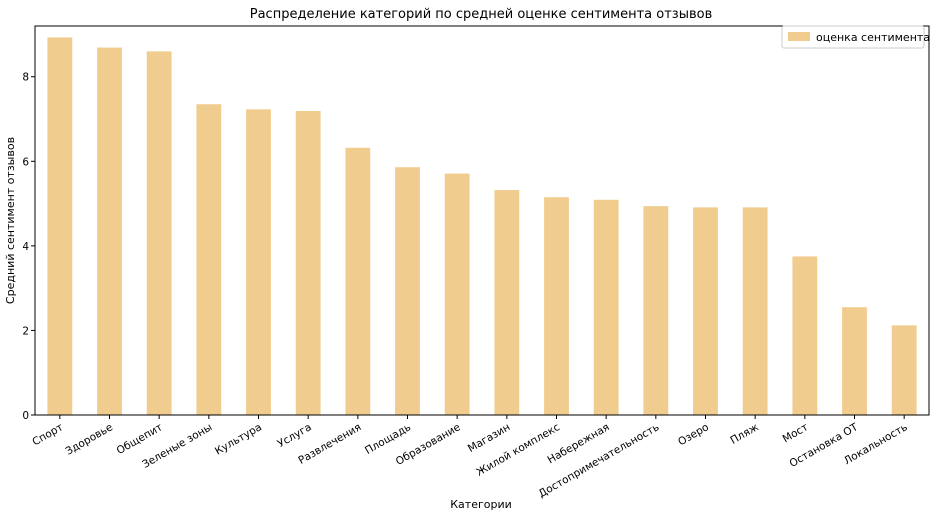  I want to click on x-tick-label: Жилой комплекс, so click(518, 450).